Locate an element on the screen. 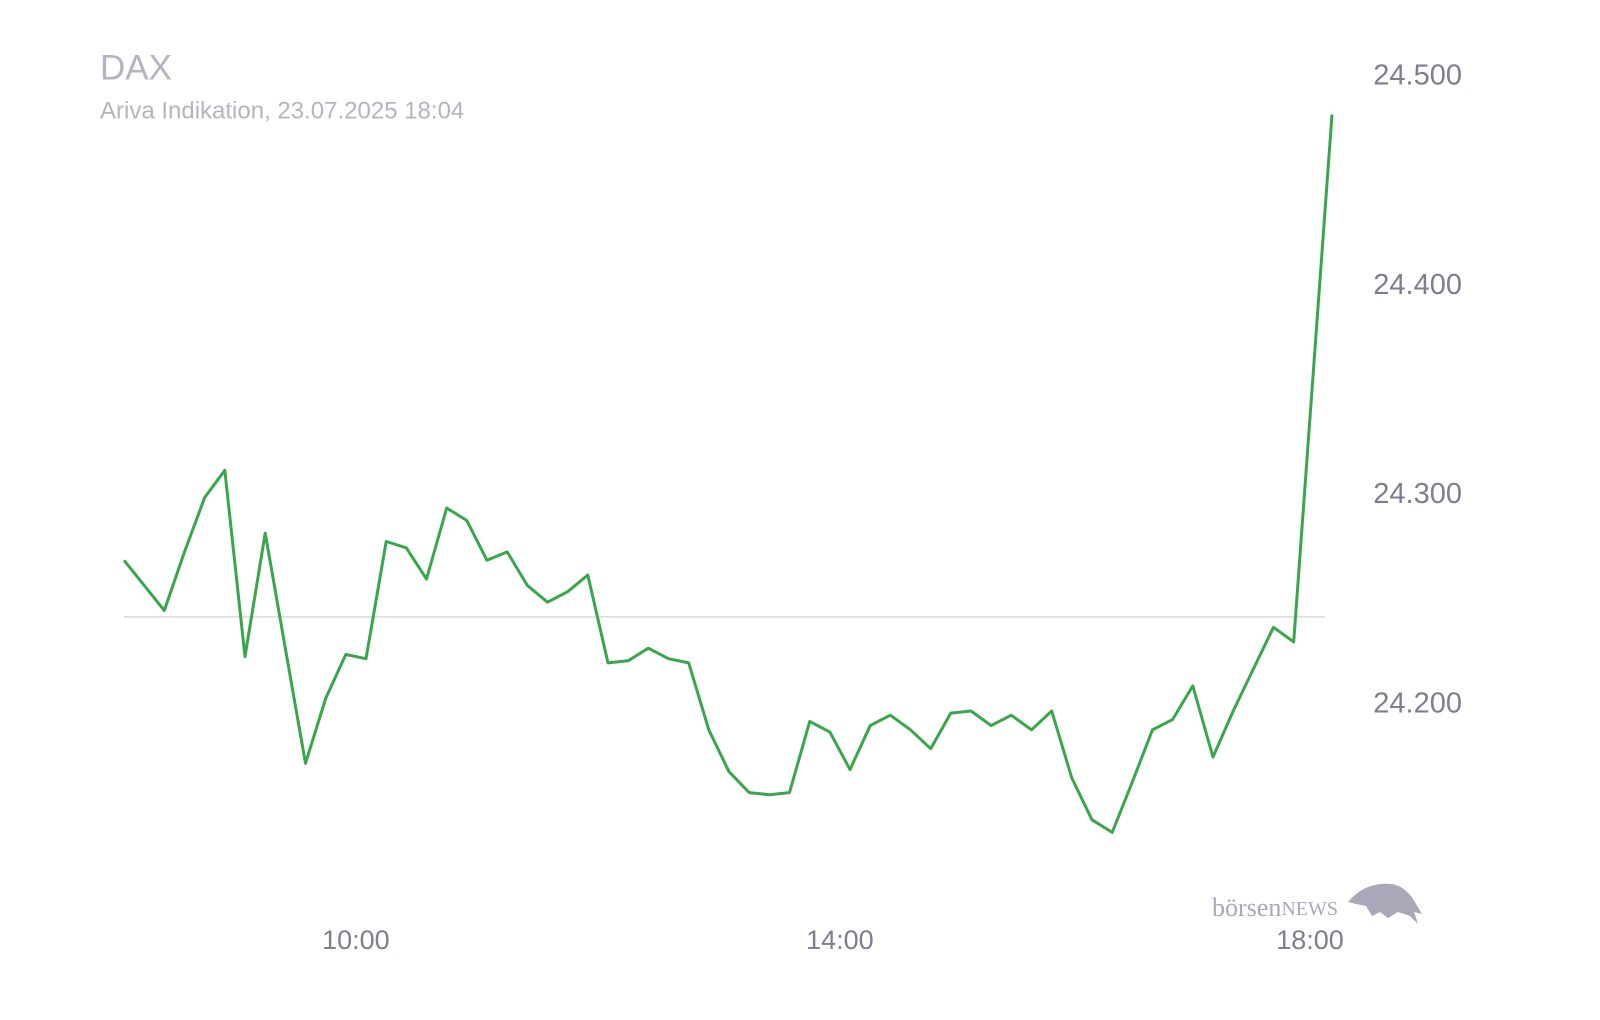 The height and width of the screenshot is (1020, 1600). watermark-text: börsenNEWS is located at coordinates (1275, 907).